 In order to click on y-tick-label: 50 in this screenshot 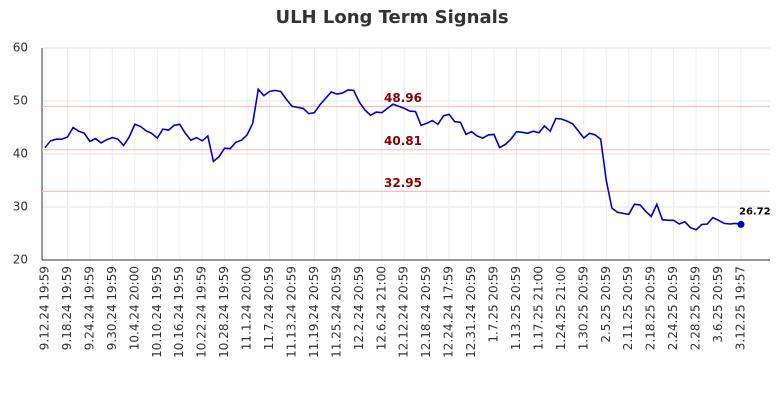, I will do `click(20, 101)`.